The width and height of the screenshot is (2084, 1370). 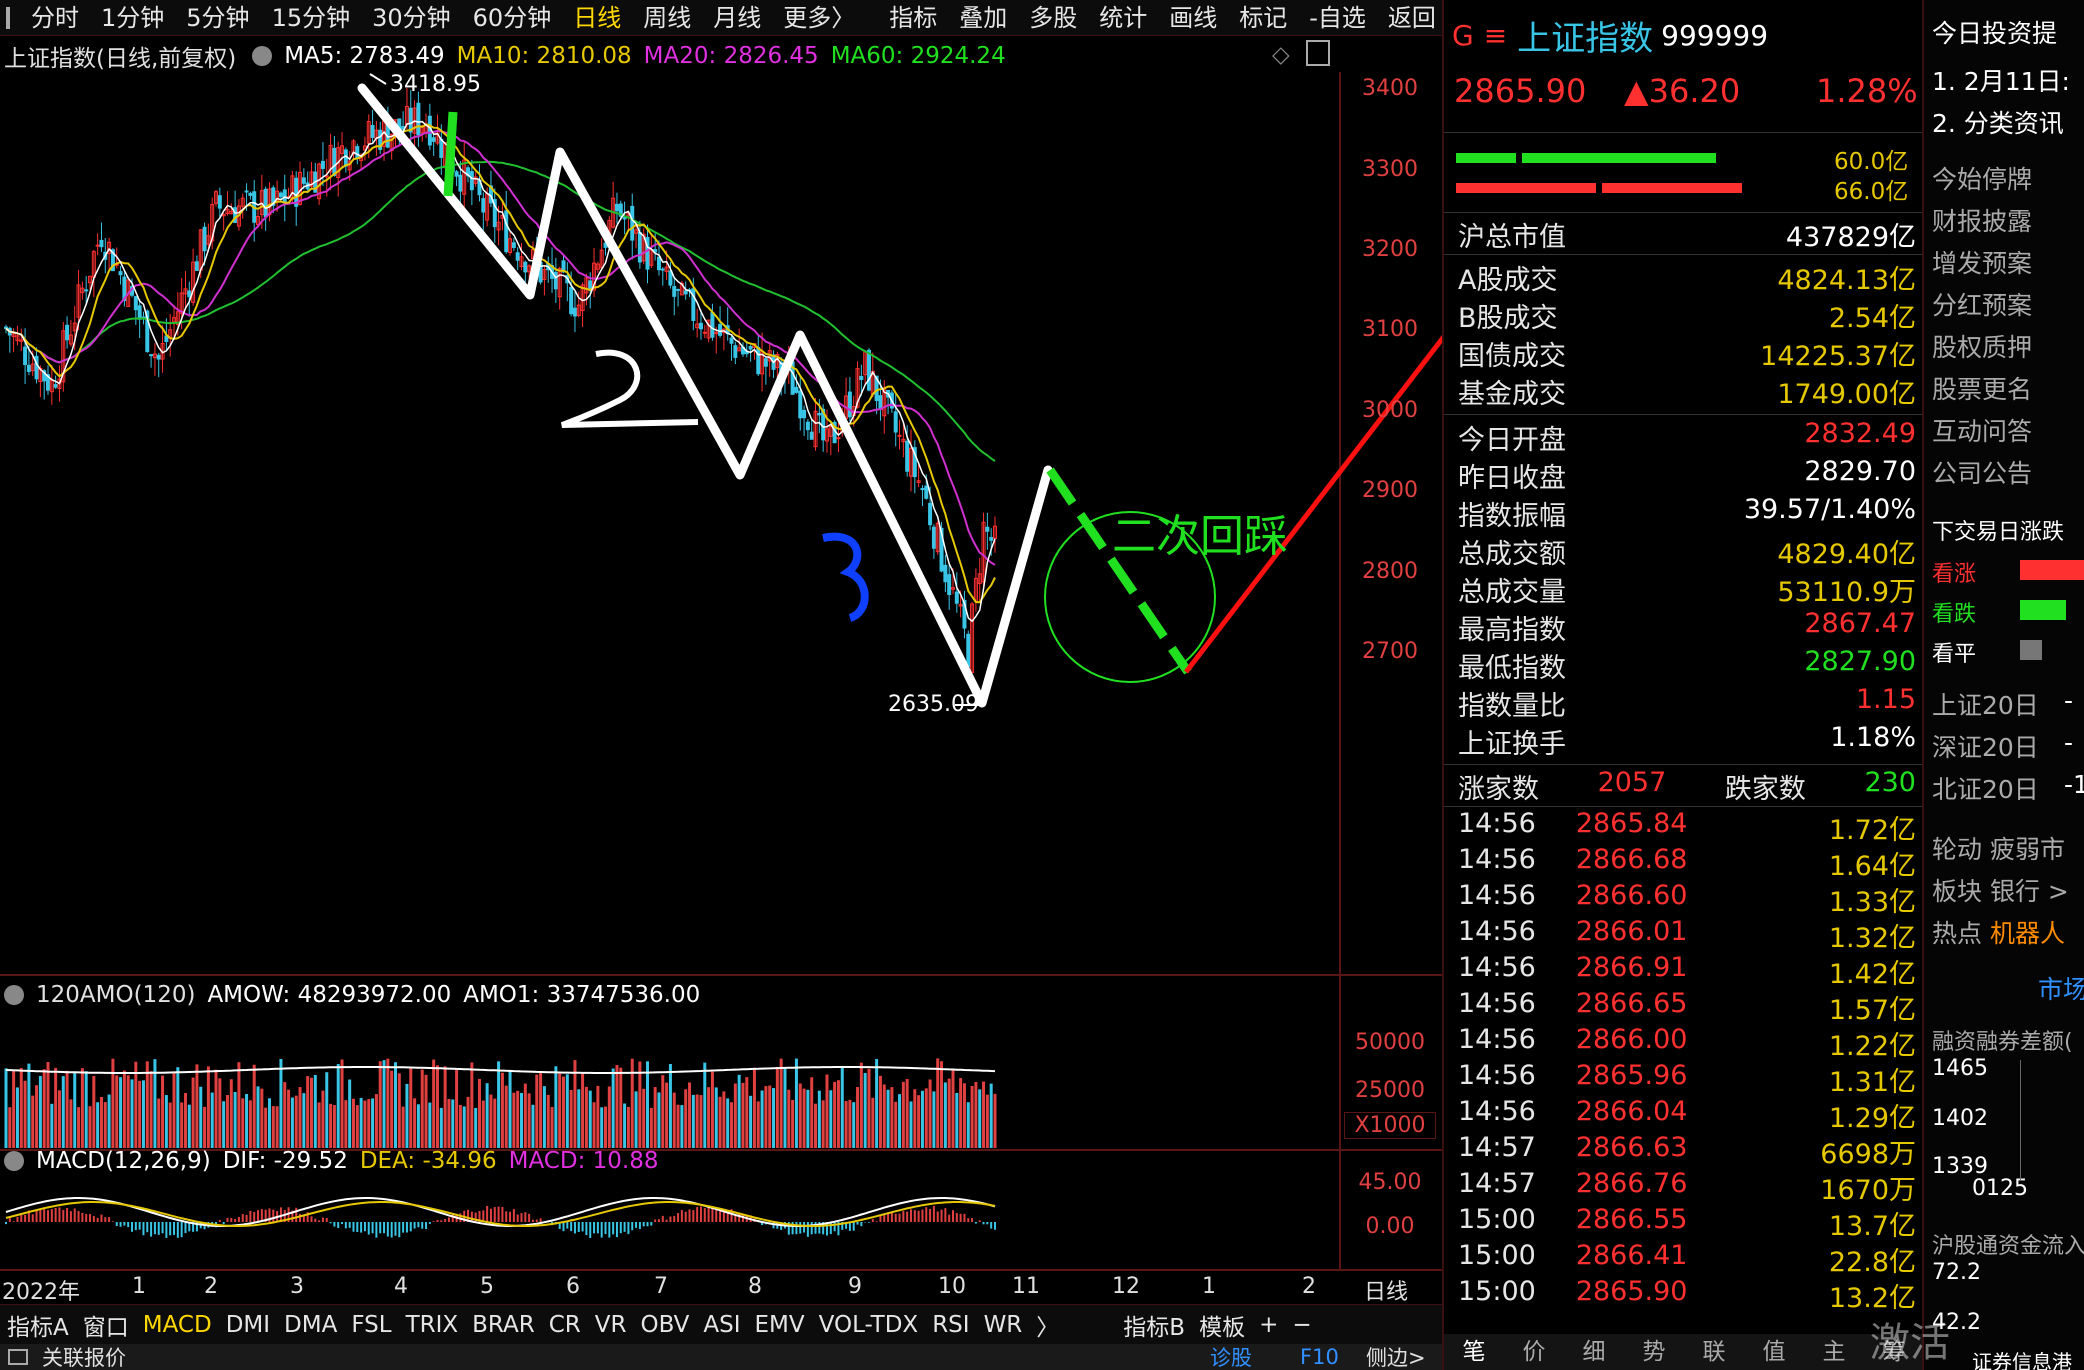 What do you see at coordinates (1512, 478) in the screenshot?
I see `row-label: 昨日收盘` at bounding box center [1512, 478].